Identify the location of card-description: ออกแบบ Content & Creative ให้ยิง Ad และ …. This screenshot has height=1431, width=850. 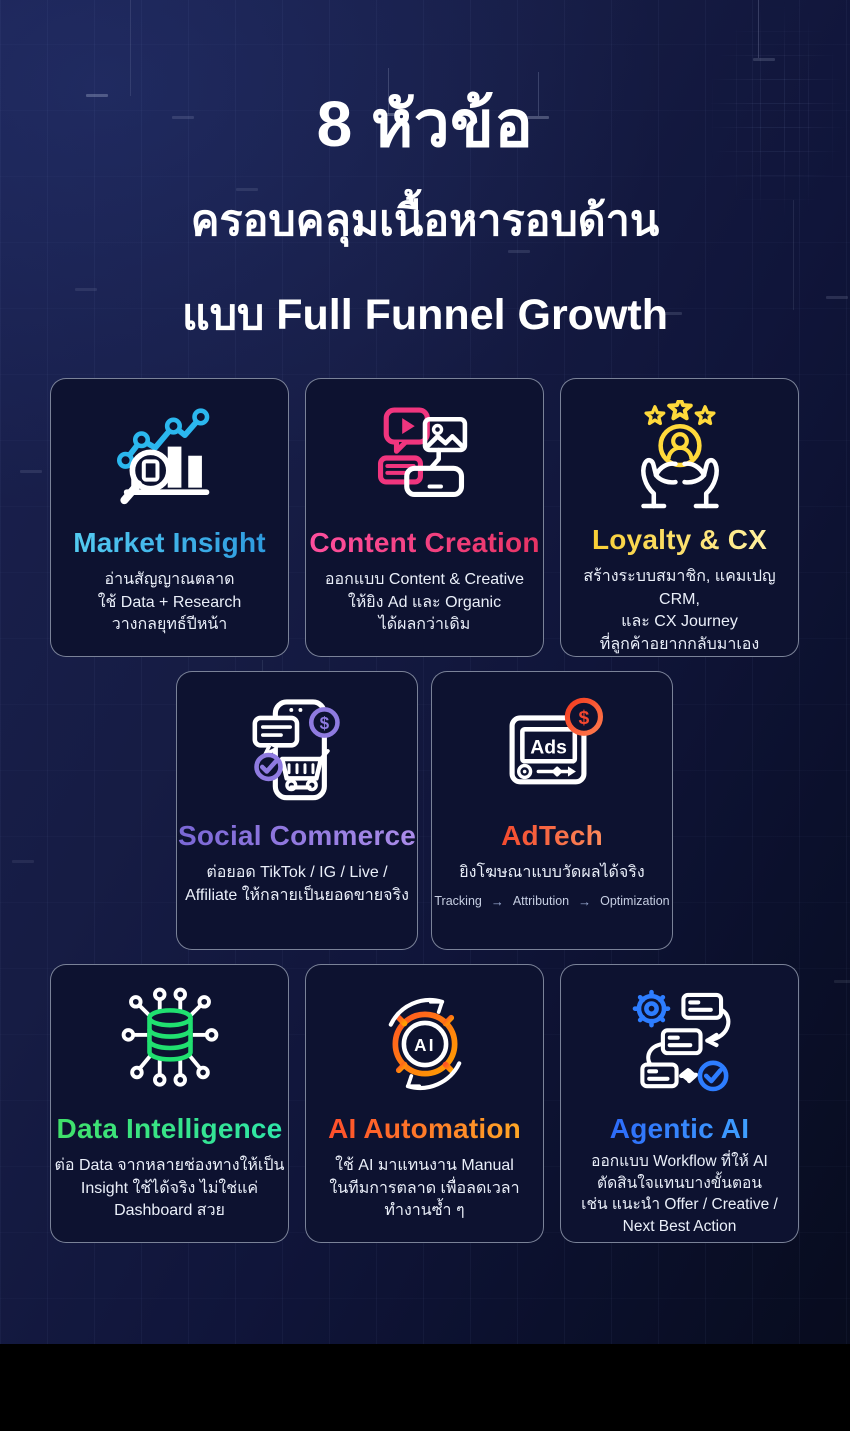
(424, 603).